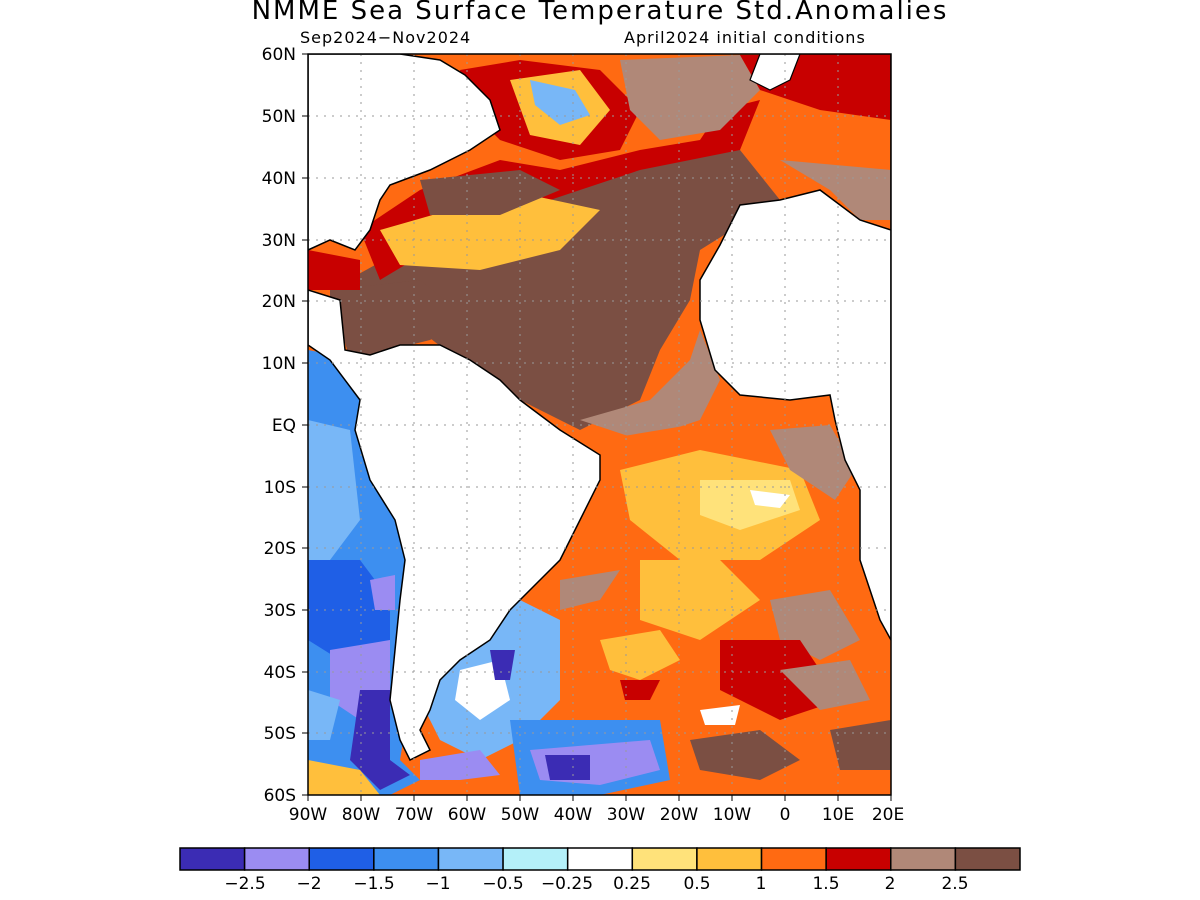  I want to click on lon-label: 70W, so click(414, 815).